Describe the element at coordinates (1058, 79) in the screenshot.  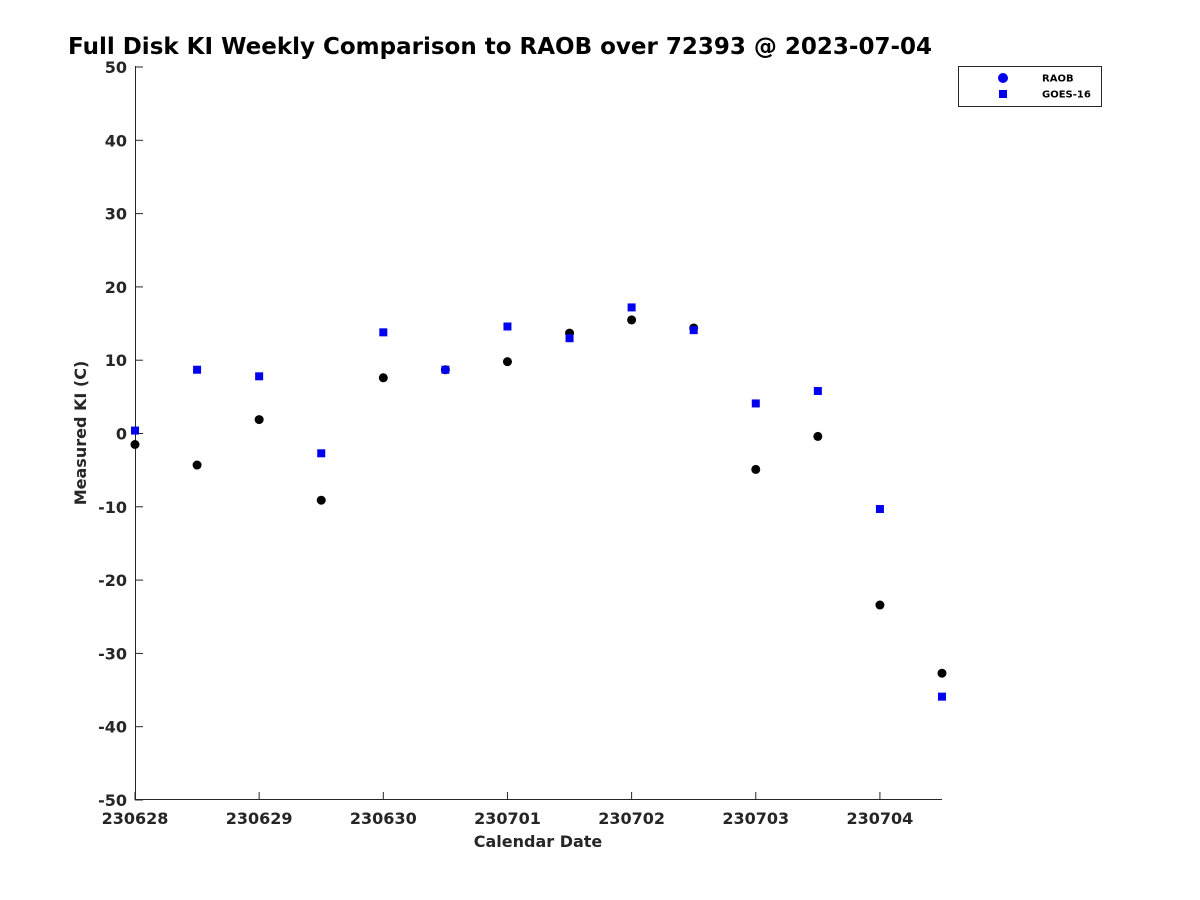
I see `legend-label: RAOB` at that location.